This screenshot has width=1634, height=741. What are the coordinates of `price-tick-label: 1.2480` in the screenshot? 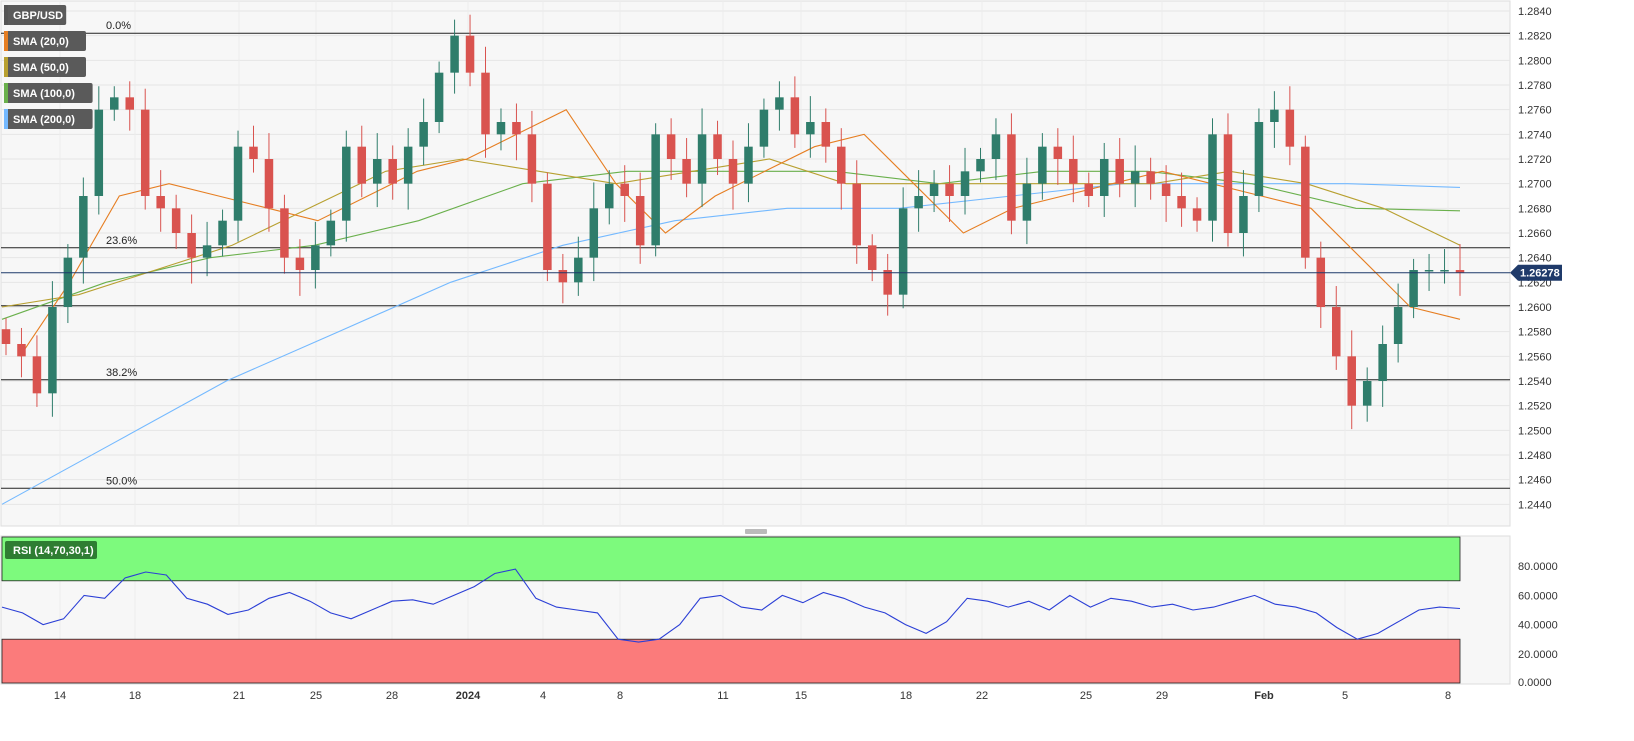 It's located at (1535, 456).